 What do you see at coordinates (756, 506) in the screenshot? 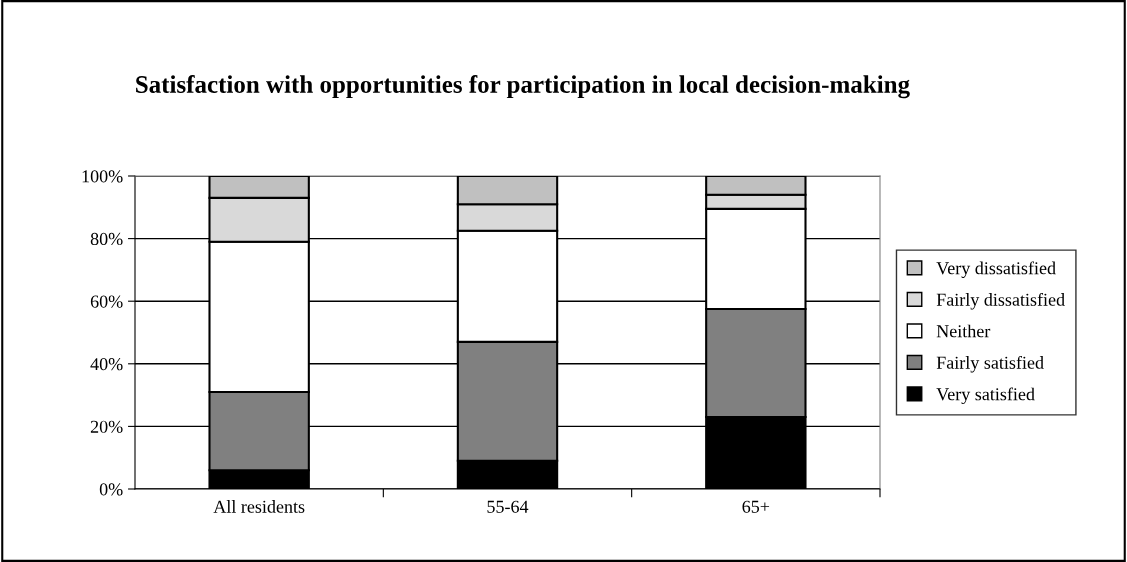
I see `x-tick-label: 65+` at bounding box center [756, 506].